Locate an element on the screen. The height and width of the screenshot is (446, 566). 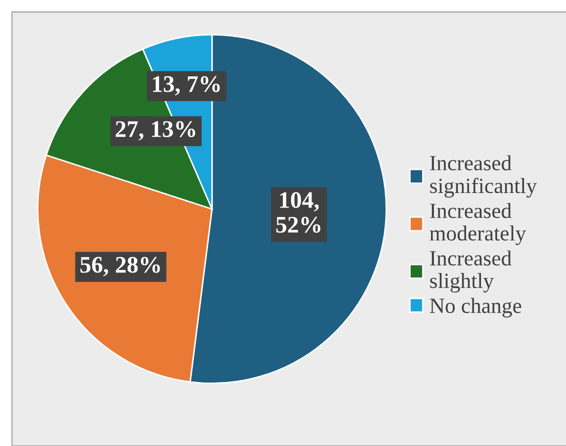
data-label: 104, 52% is located at coordinates (298, 212).